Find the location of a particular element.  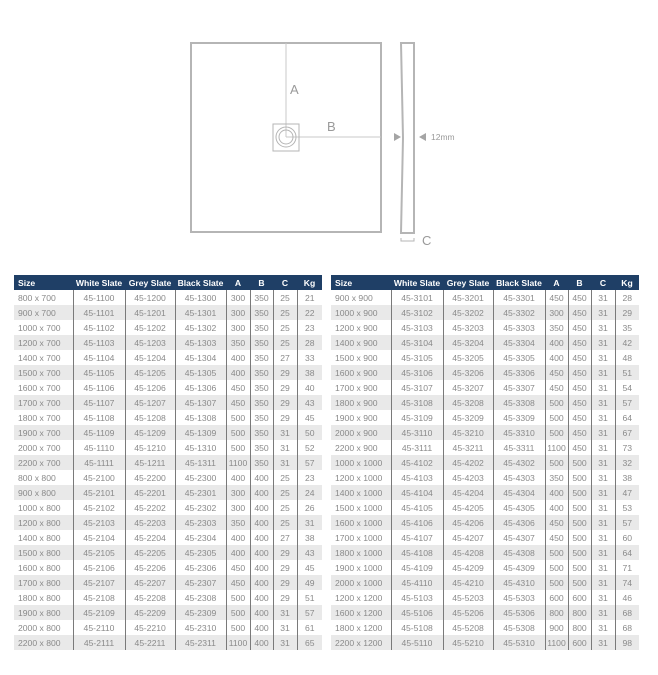

cell-white-slate: 45-1105 is located at coordinates (98, 372).